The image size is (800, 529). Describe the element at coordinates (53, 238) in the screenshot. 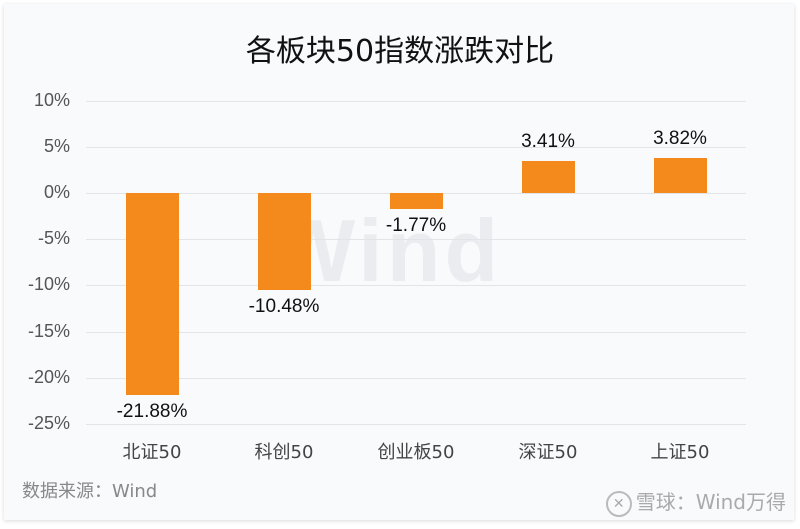

I see `y-tick-label: -5%` at that location.